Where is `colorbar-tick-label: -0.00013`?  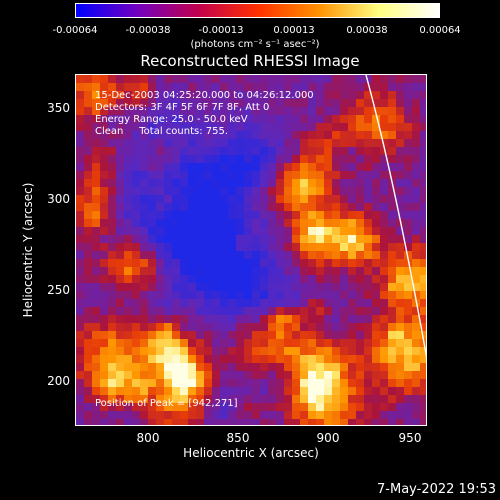
colorbar-tick-label: -0.00013 is located at coordinates (221, 30).